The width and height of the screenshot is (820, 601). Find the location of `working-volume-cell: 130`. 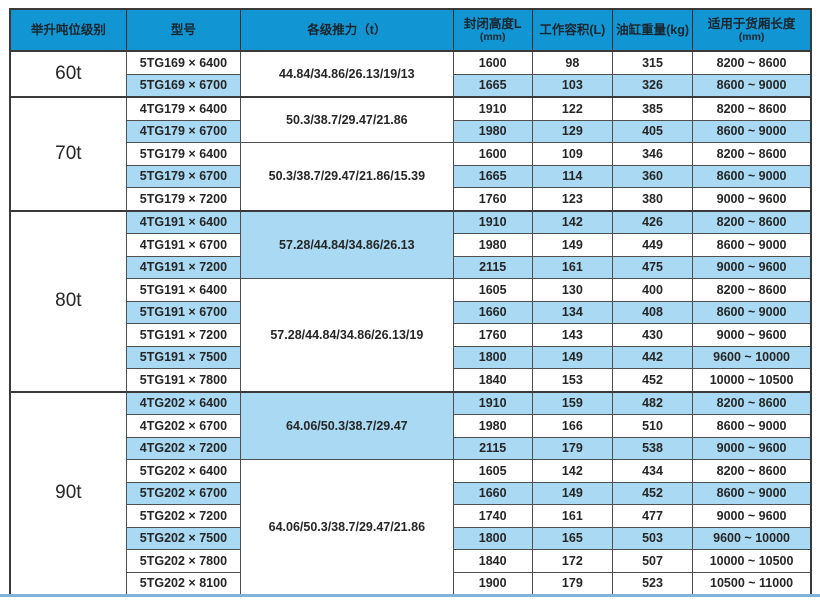

working-volume-cell: 130 is located at coordinates (572, 290).